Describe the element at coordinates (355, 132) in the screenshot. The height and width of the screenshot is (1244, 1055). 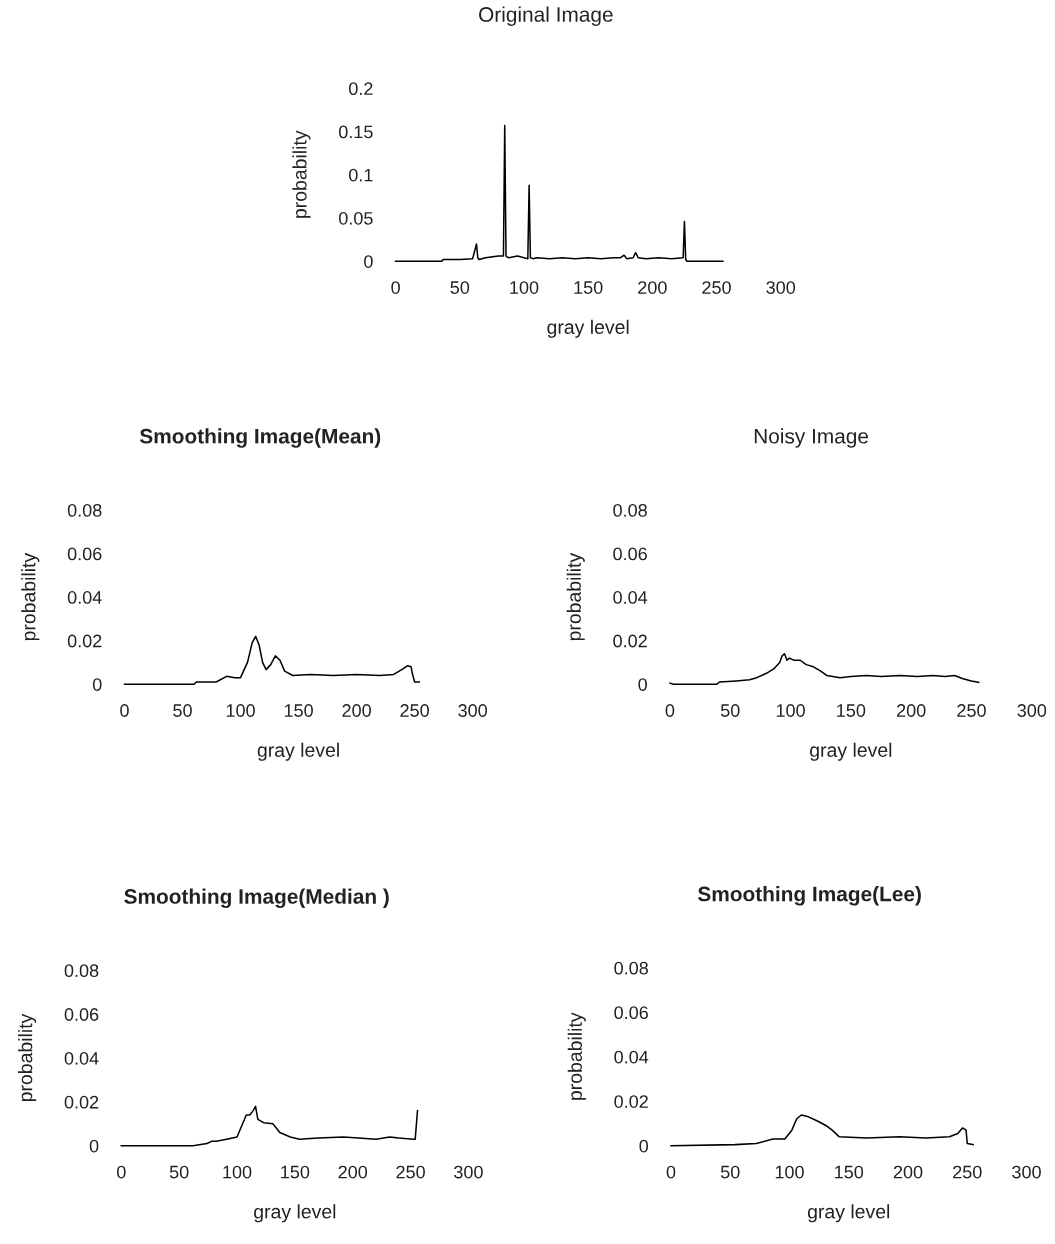
I see `y-tick-label: 0.15` at that location.